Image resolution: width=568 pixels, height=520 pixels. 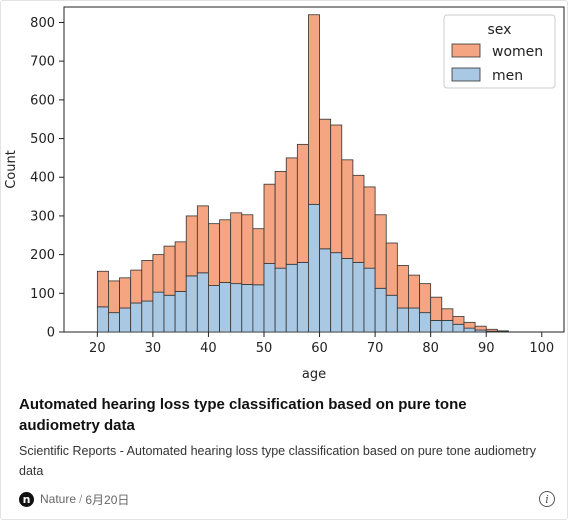 What do you see at coordinates (42, 178) in the screenshot?
I see `y-tick-label-400: 400` at bounding box center [42, 178].